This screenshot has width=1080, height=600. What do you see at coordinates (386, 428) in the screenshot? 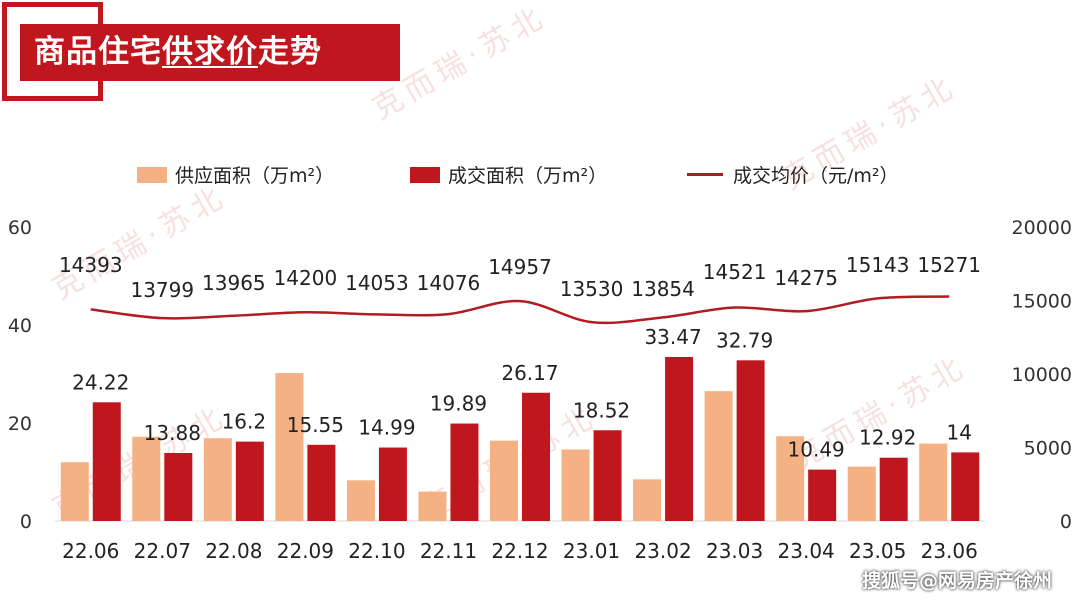
I see `deal-data-label: 14.99` at bounding box center [386, 428].